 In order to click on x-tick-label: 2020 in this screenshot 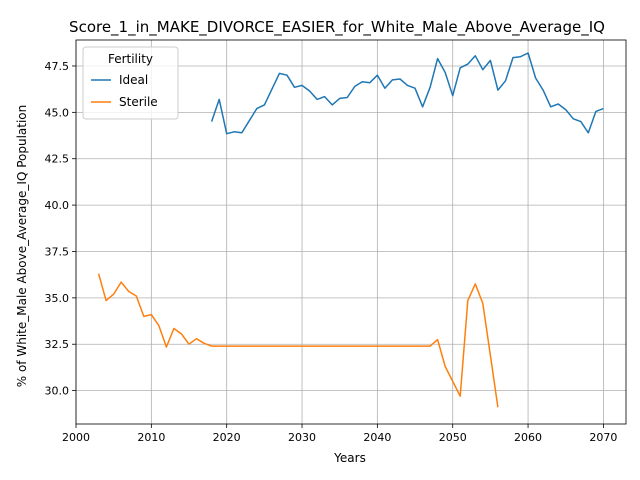, I will do `click(227, 437)`.